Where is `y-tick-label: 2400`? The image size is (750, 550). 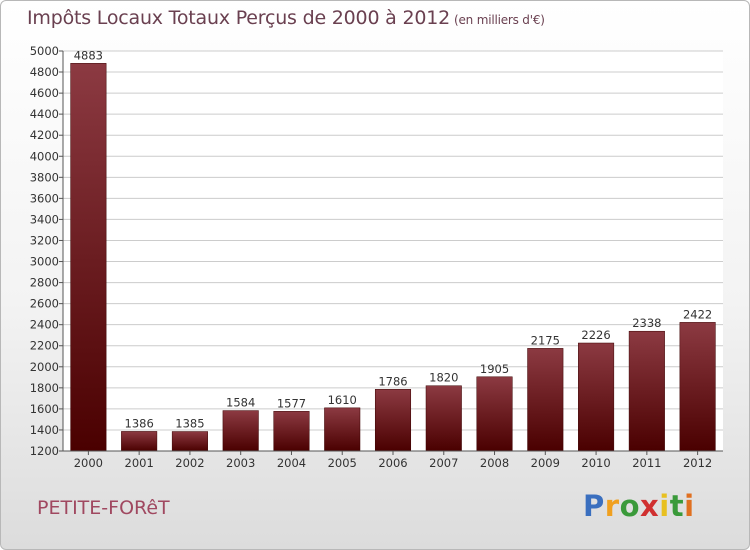
y-tick-label: 2400 is located at coordinates (44, 325).